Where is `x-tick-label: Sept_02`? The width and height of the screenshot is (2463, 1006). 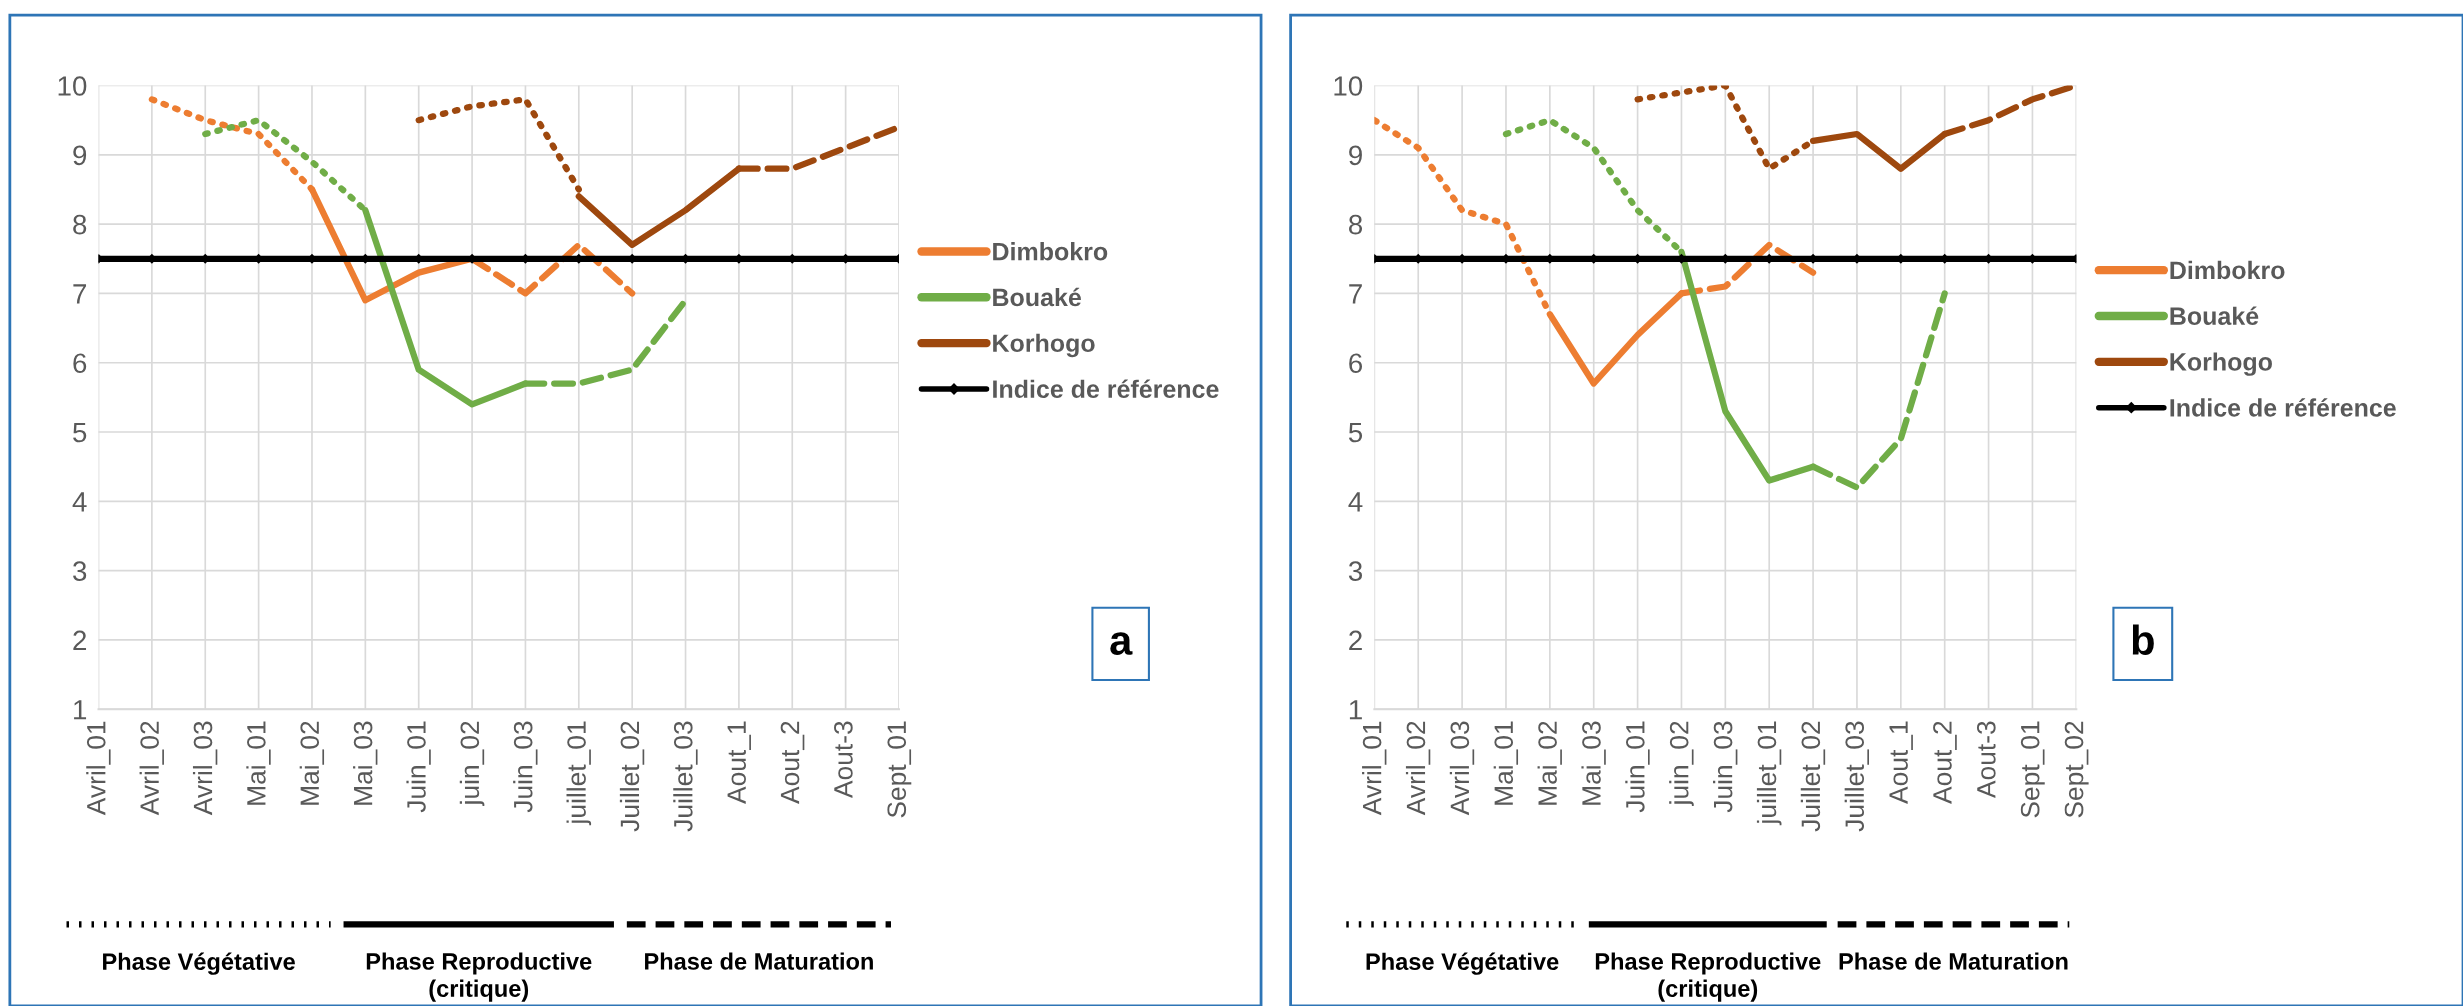 x-tick-label: Sept_02 is located at coordinates (2076, 769).